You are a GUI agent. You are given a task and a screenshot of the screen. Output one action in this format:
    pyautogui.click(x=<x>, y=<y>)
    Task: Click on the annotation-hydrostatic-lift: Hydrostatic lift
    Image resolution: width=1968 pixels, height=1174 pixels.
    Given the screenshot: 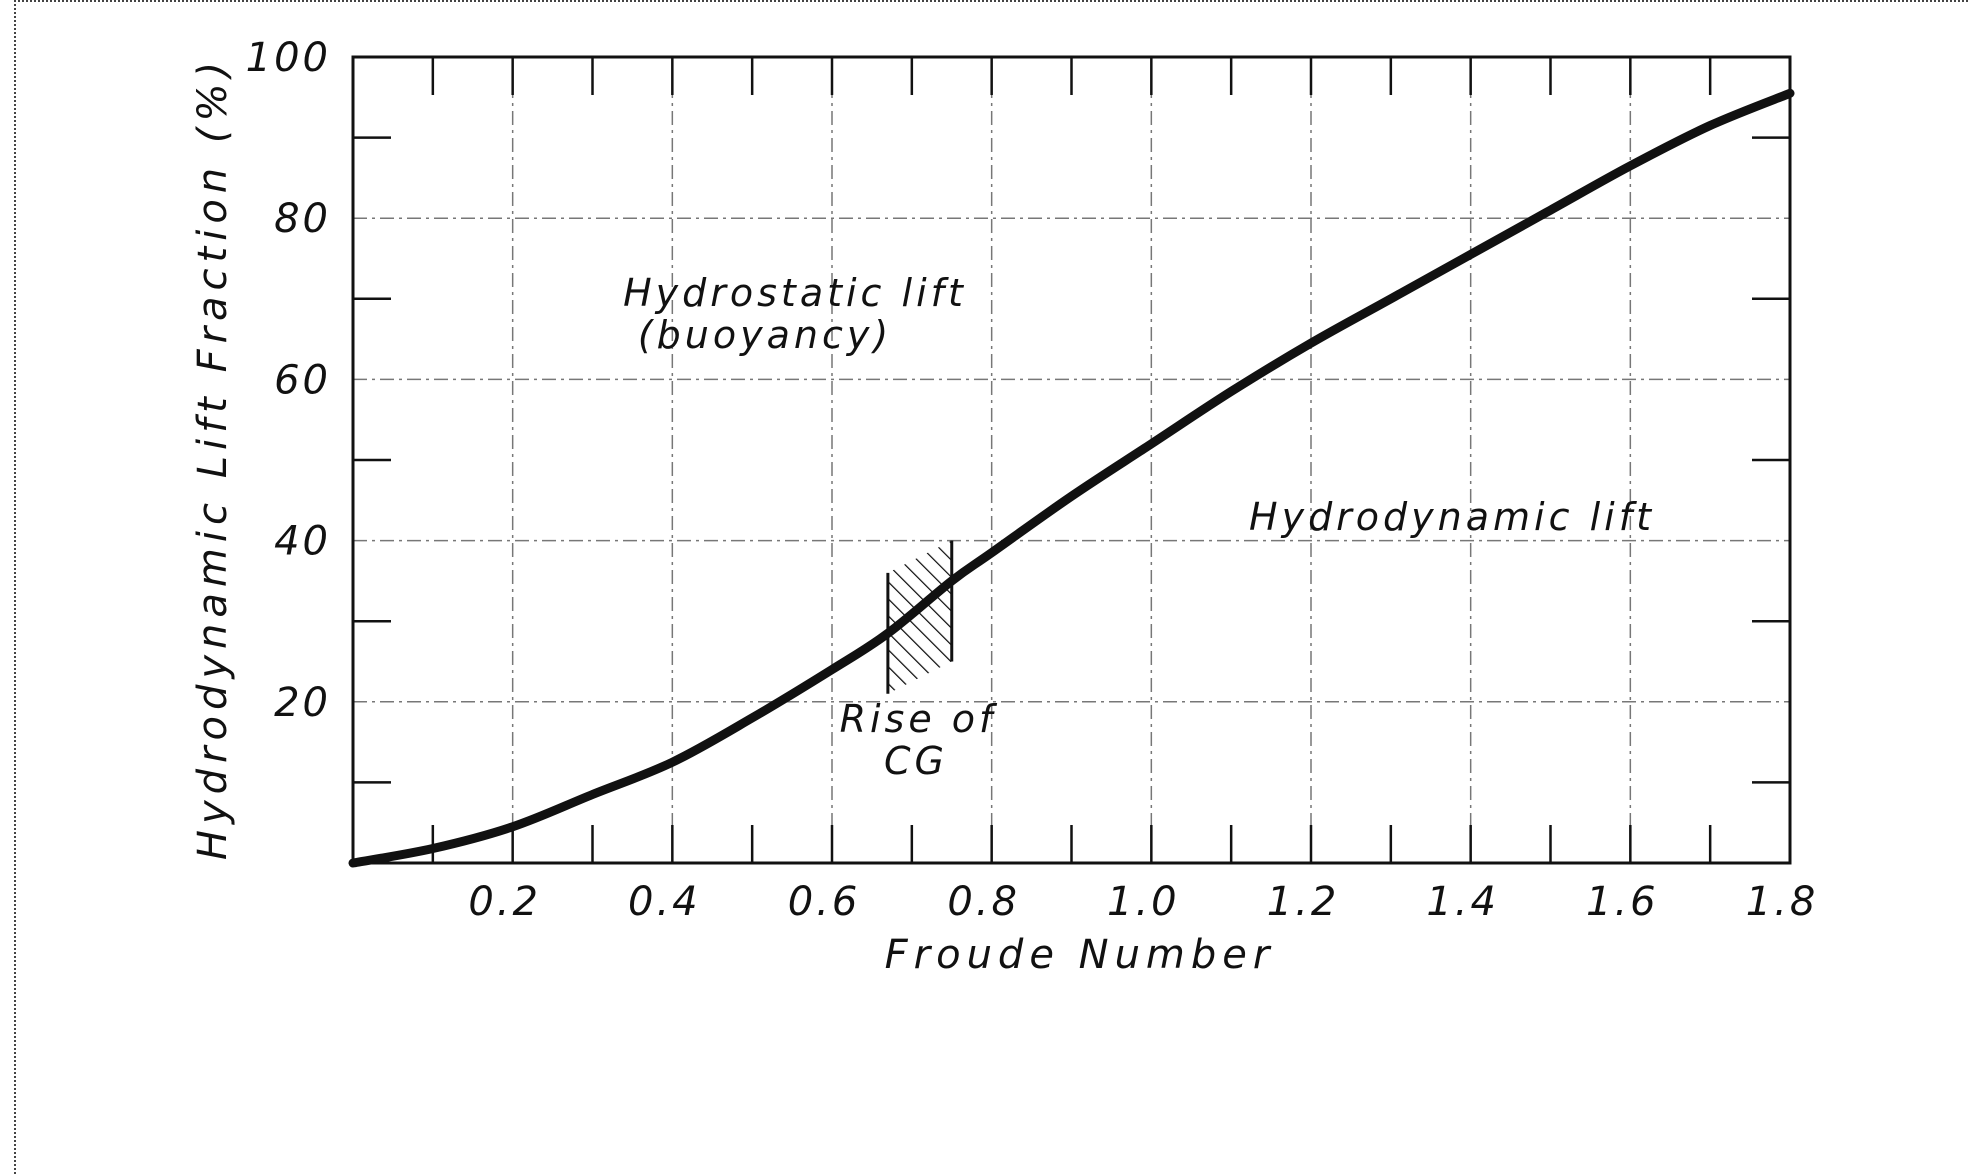 What is the action you would take?
    pyautogui.click(x=795, y=293)
    